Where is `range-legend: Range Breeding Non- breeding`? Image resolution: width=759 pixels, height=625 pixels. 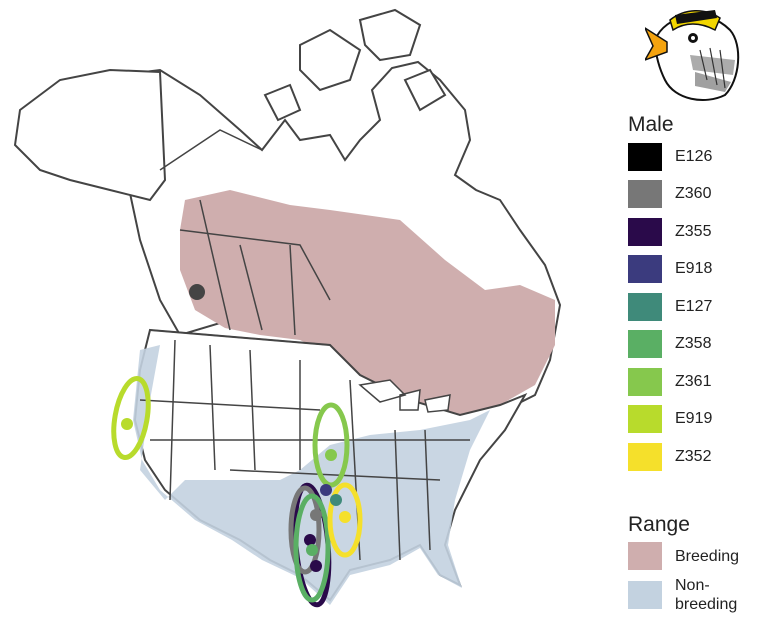 range-legend: Range Breeding Non- breeding is located at coordinates (693, 566).